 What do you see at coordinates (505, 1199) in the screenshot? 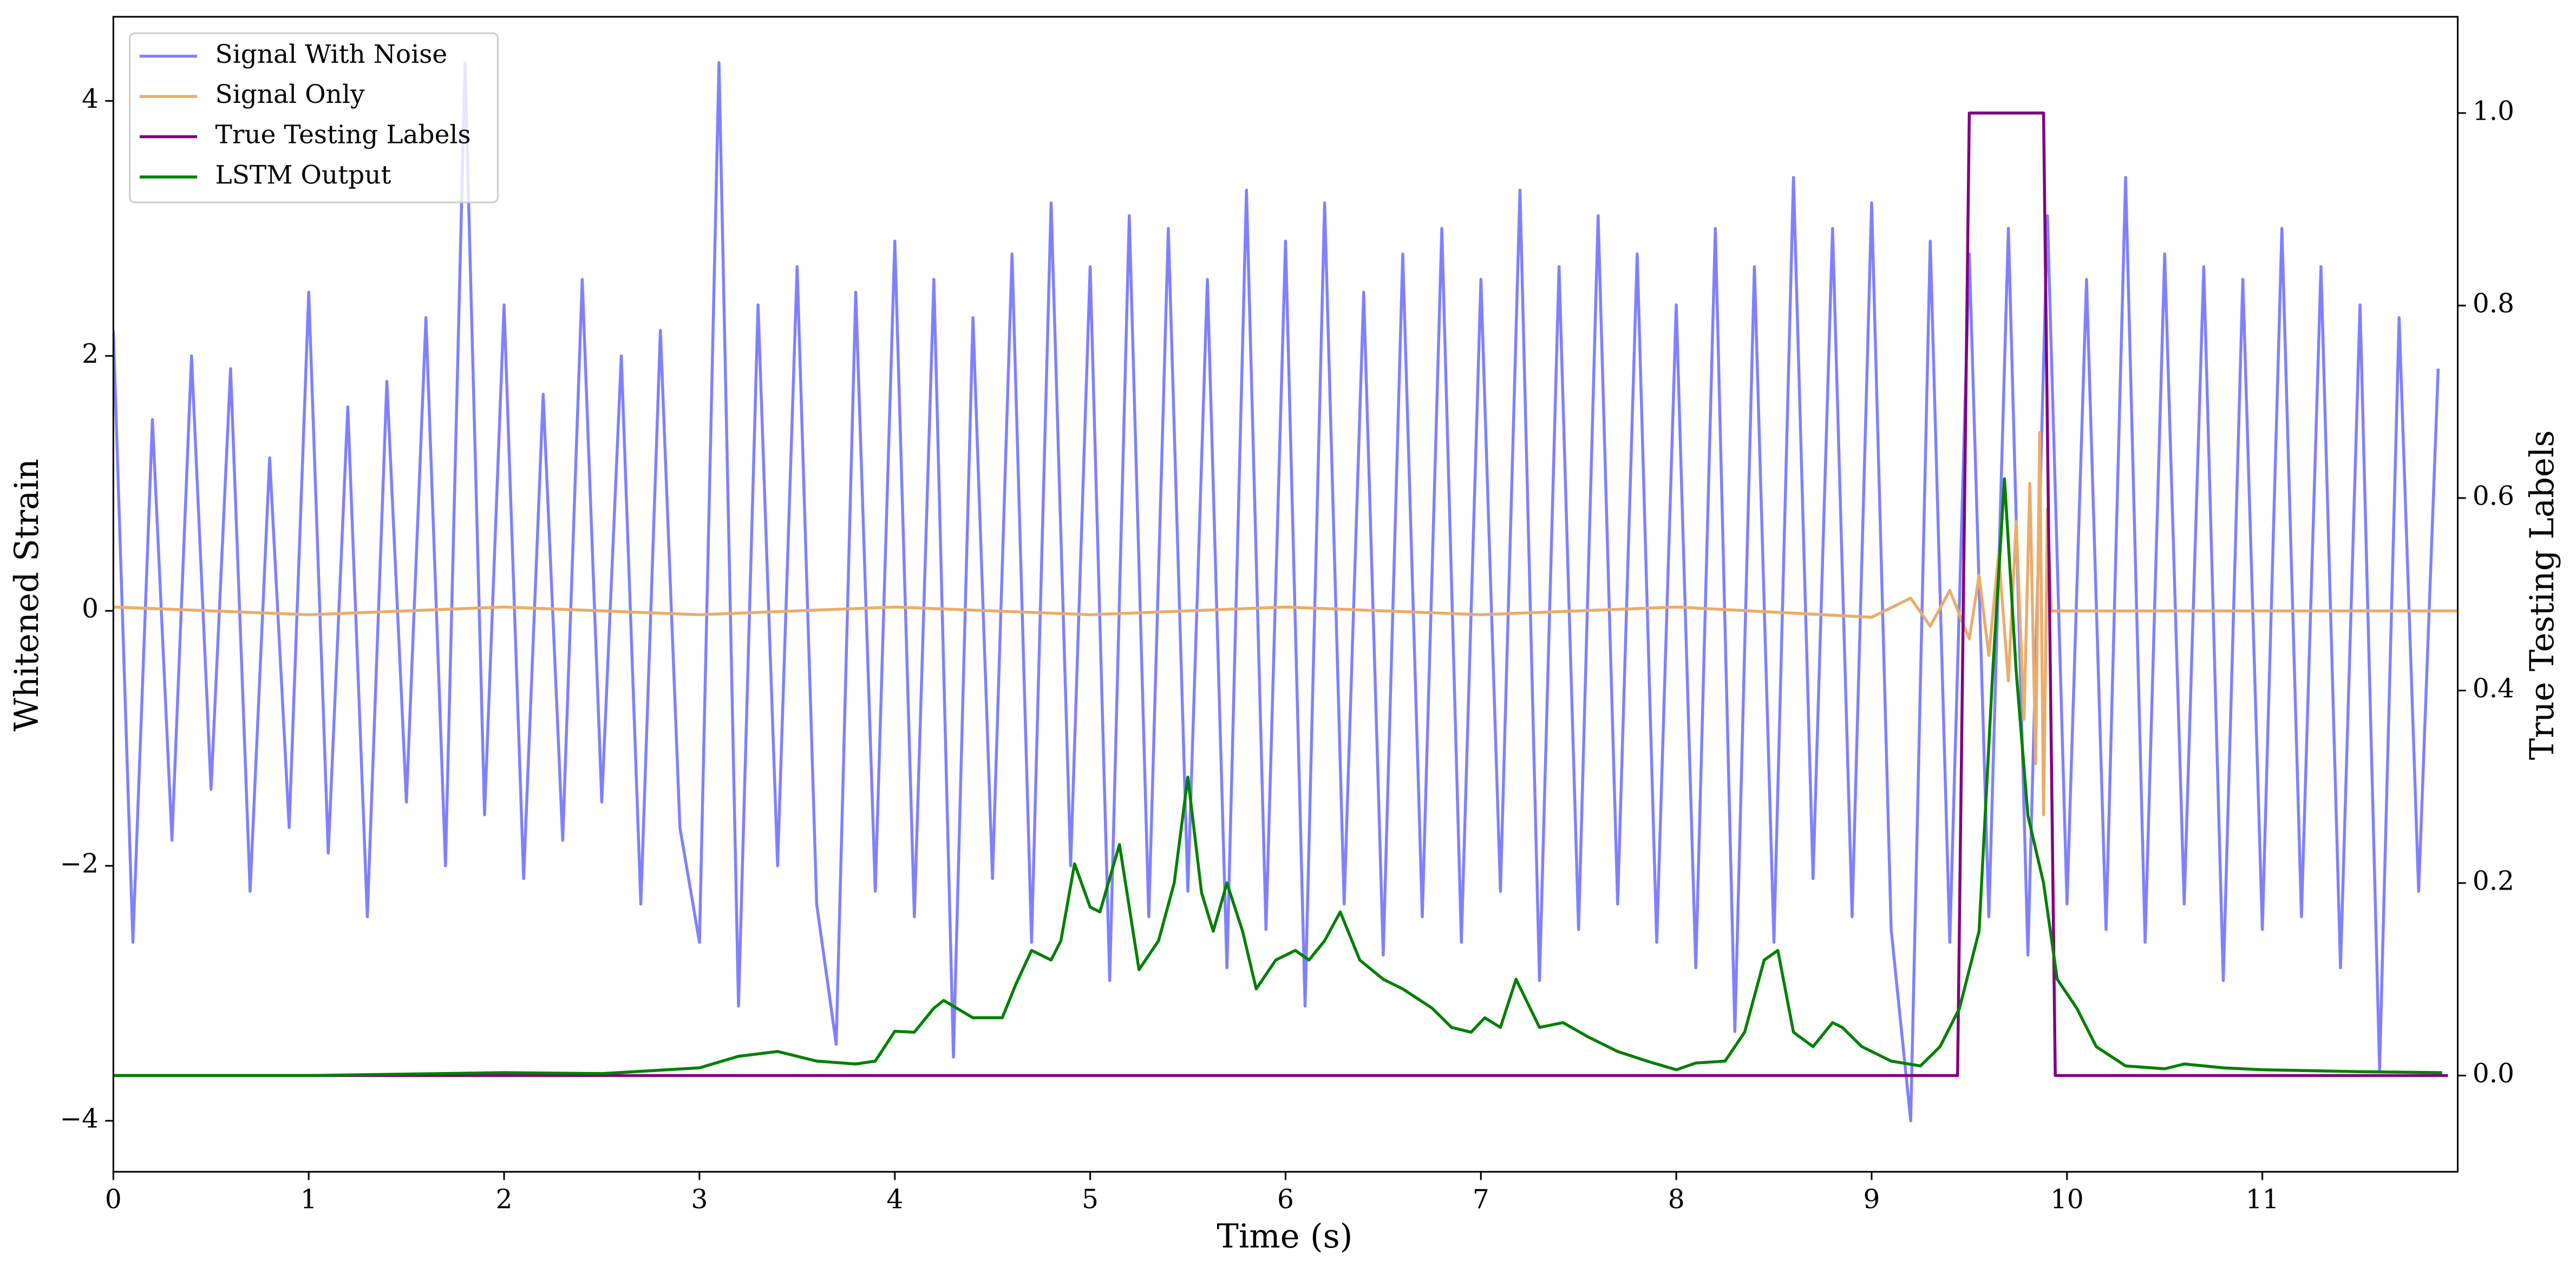
I see `x-tick-label: 2` at bounding box center [505, 1199].